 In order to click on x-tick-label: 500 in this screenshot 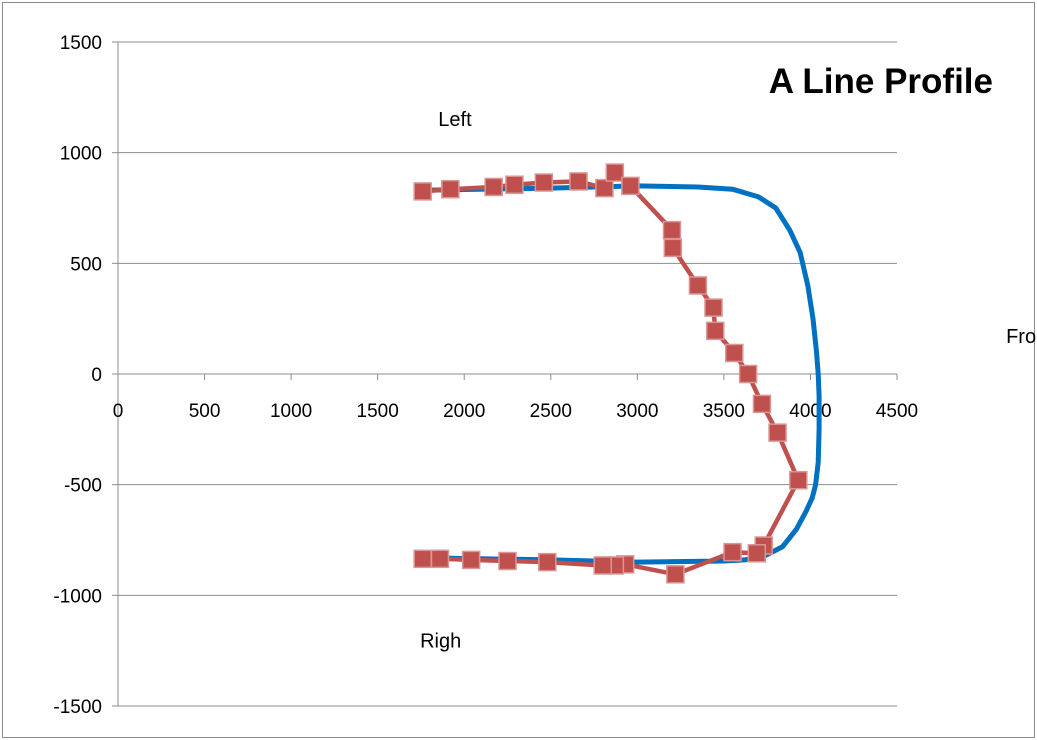, I will do `click(205, 411)`.